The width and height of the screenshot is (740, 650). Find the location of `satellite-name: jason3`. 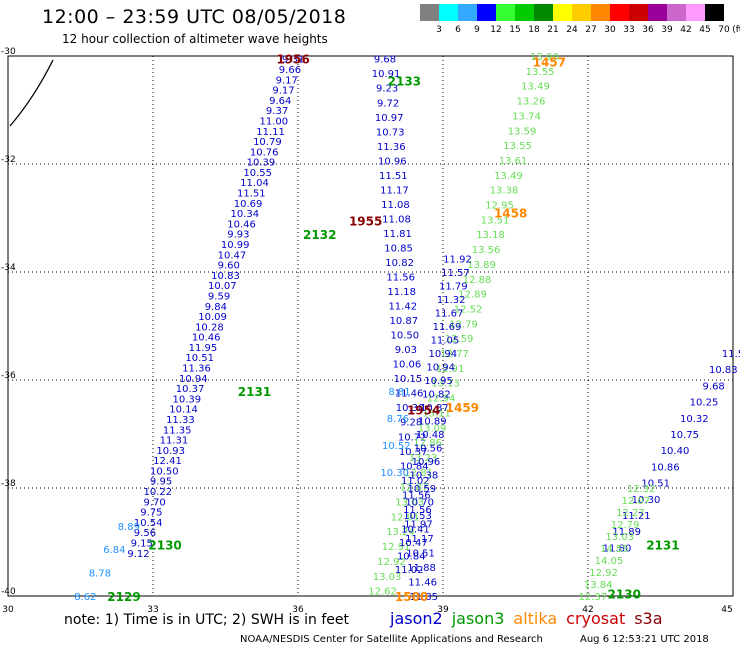

satellite-name: jason3 is located at coordinates (478, 618).